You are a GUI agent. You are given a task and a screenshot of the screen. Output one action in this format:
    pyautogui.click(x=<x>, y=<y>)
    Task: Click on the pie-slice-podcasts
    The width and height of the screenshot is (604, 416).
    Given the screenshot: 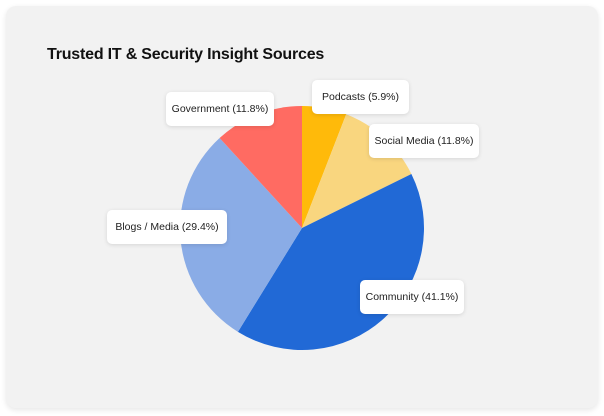 What is the action you would take?
    pyautogui.click(x=324, y=167)
    